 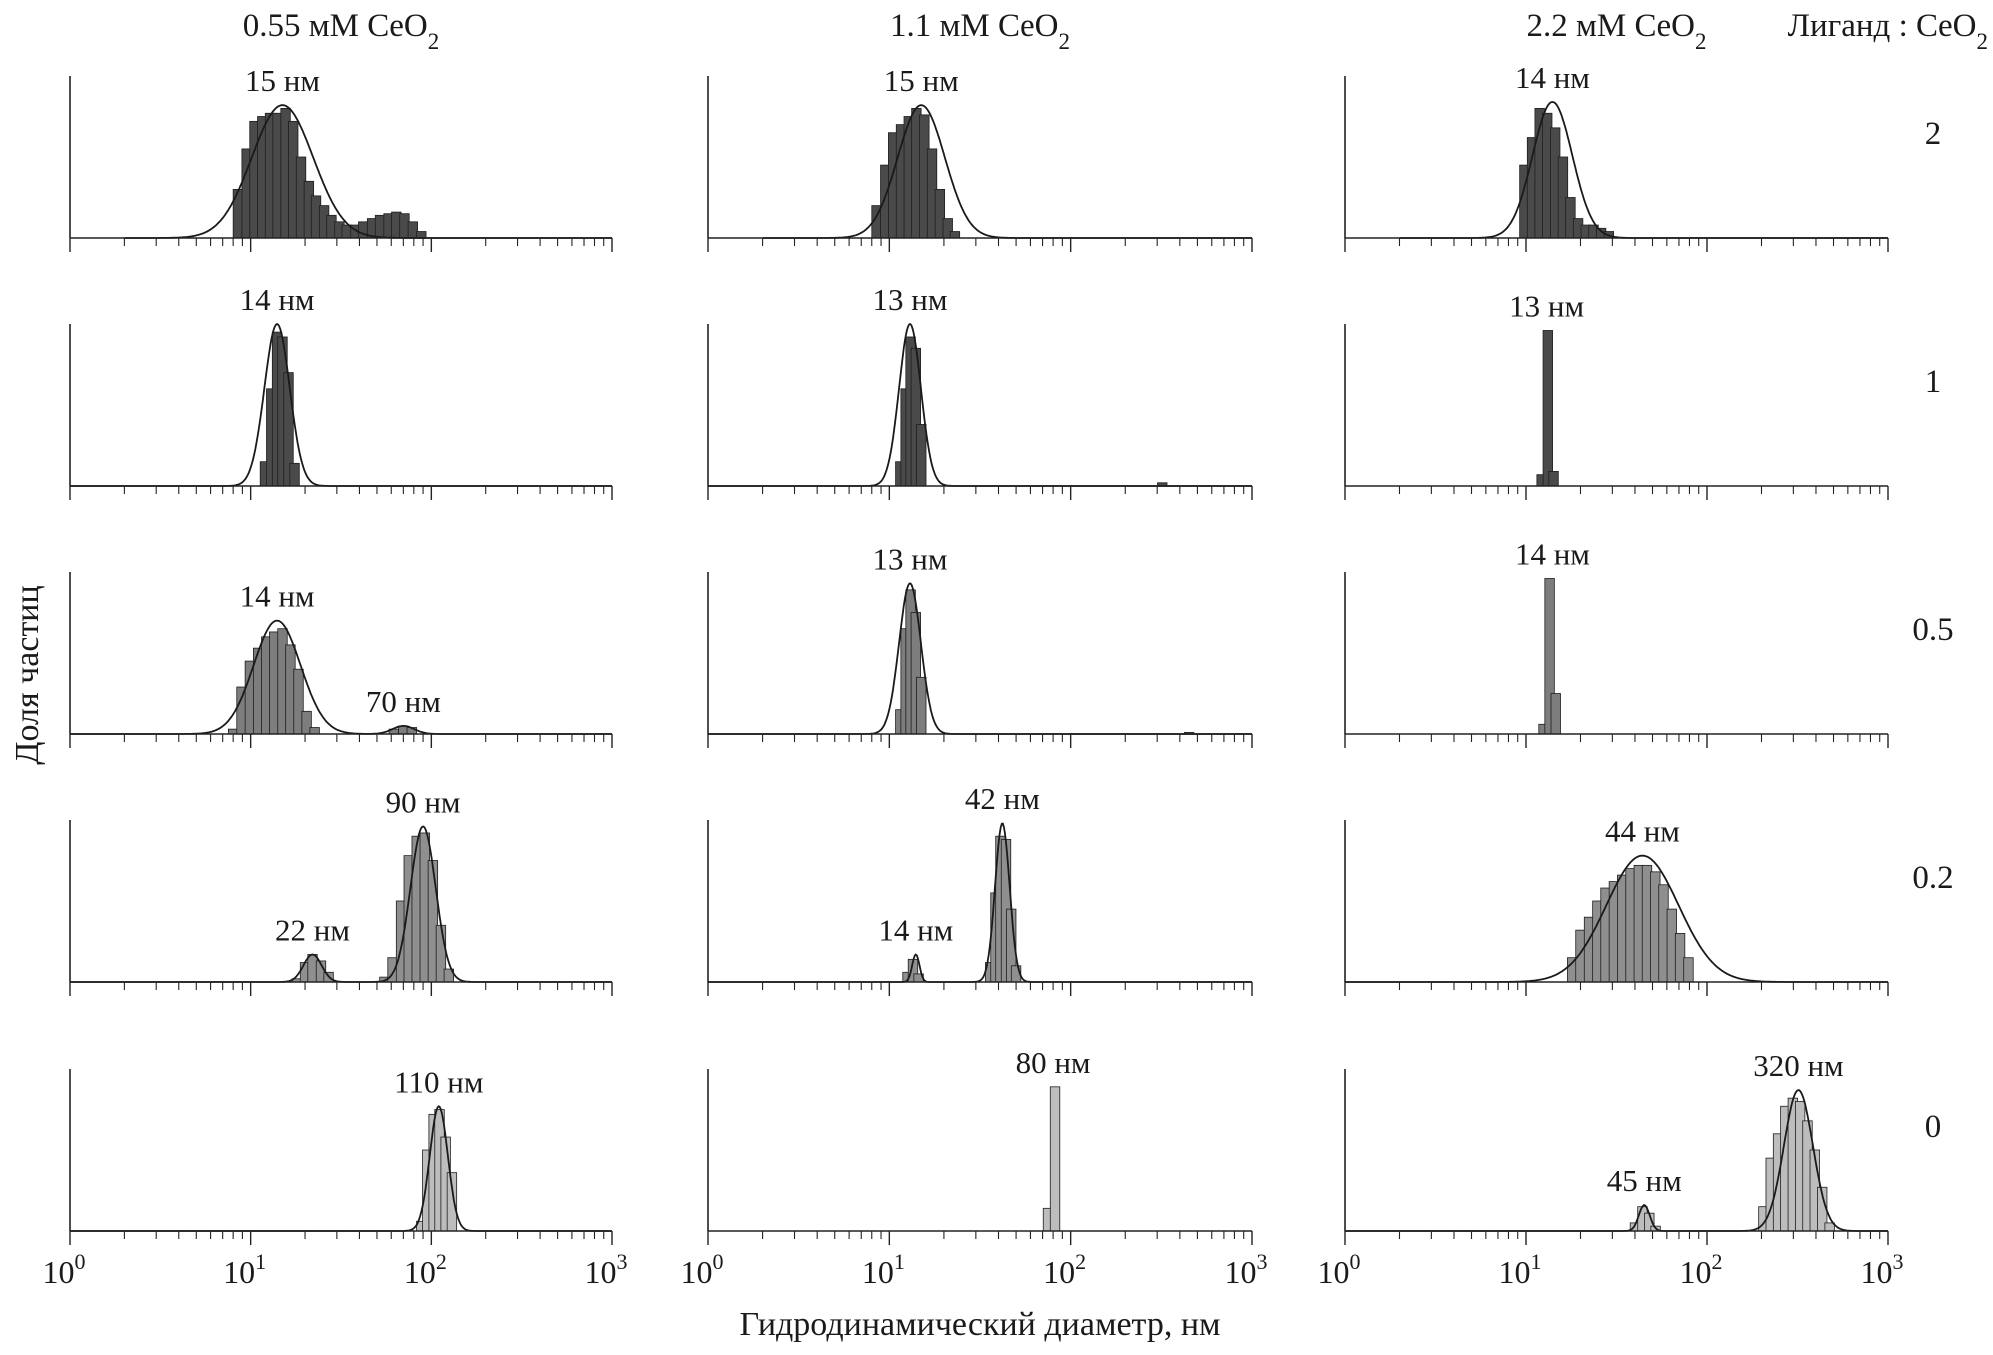 I want to click on peak-label: 110 нм, so click(x=438, y=1081).